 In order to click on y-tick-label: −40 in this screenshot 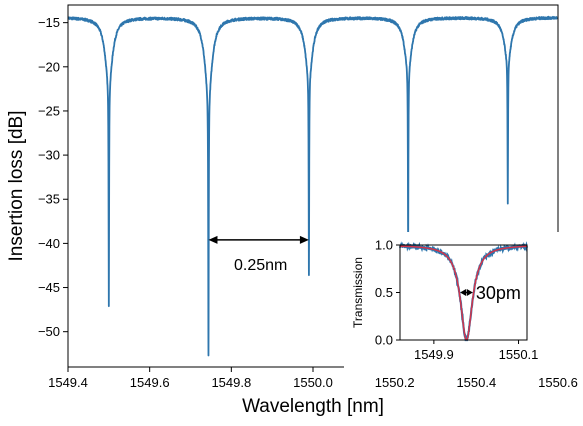, I will do `click(49, 243)`.